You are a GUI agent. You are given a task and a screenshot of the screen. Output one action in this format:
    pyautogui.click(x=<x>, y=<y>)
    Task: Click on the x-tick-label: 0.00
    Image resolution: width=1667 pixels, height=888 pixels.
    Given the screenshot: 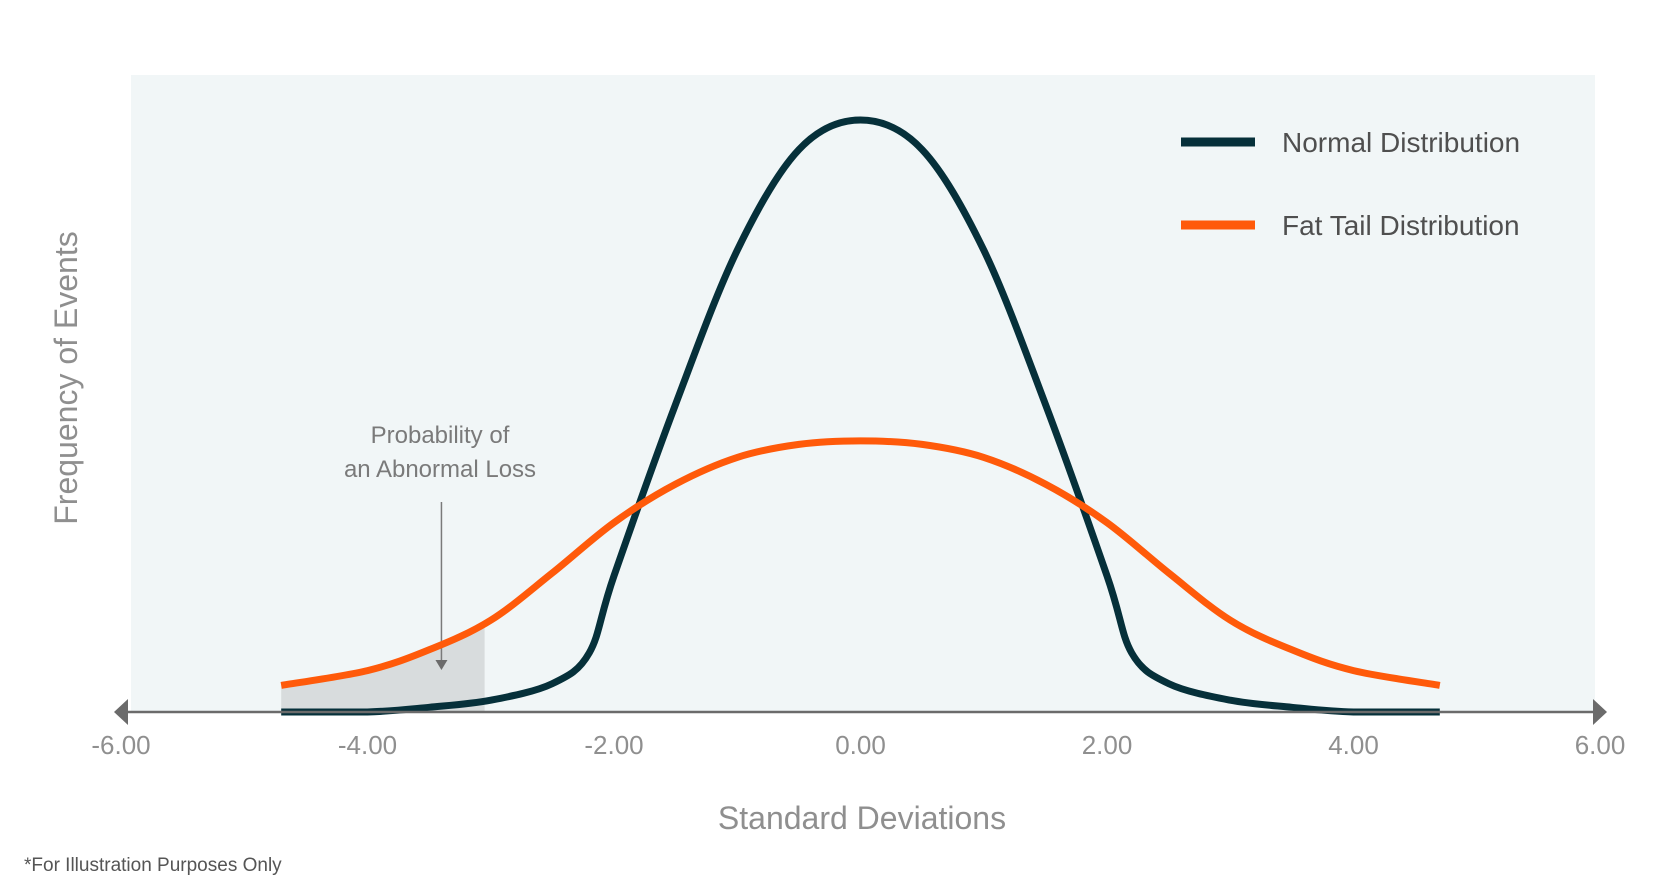 What is the action you would take?
    pyautogui.click(x=860, y=745)
    